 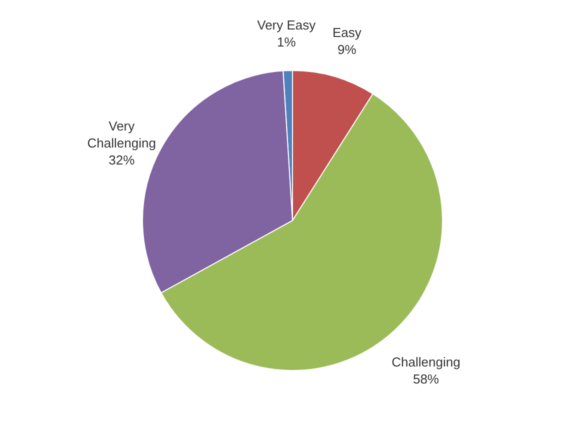 What do you see at coordinates (426, 362) in the screenshot?
I see `slice-label: Challenging` at bounding box center [426, 362].